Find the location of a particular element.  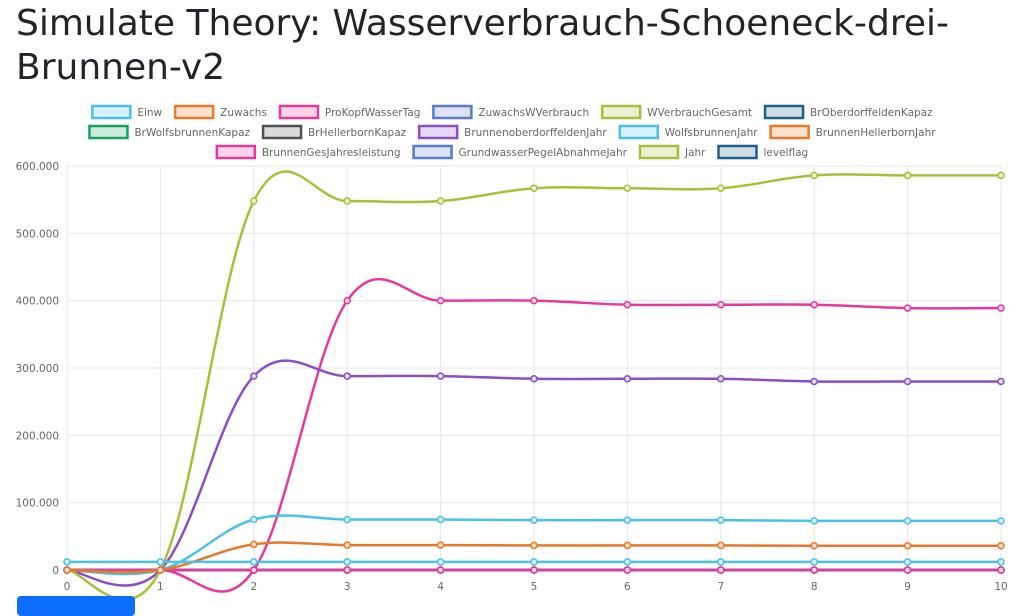

legend-item-brunnen-ges-jahresleistung: BrunnenGesJahresleistung is located at coordinates (308, 152).